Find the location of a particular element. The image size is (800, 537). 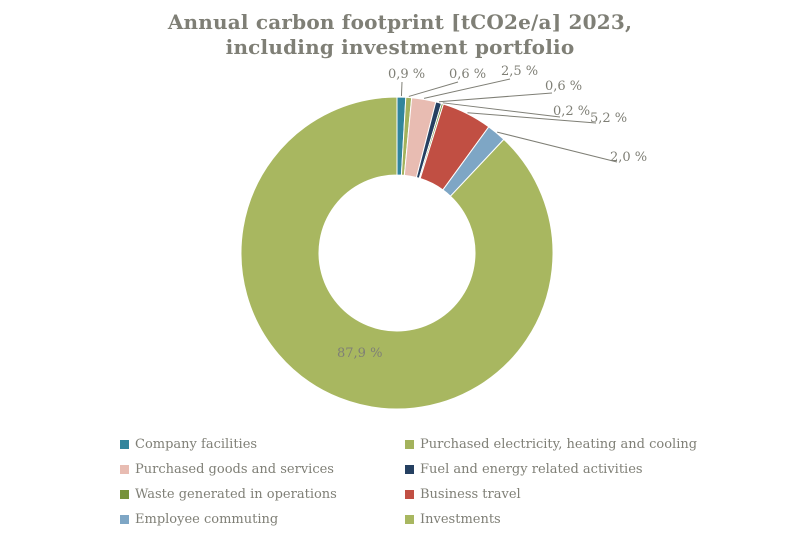

legend-swatch-purchased-goods-and-services is located at coordinates (124, 469).